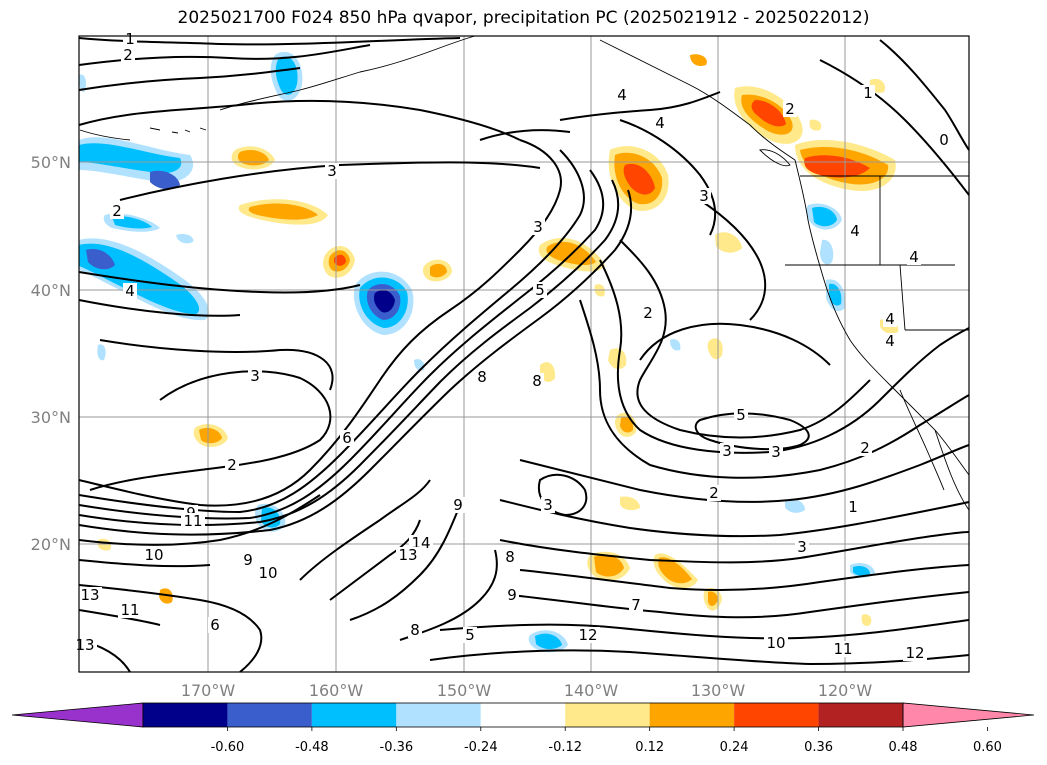  What do you see at coordinates (130, 39) in the screenshot?
I see `contour-label: 1` at bounding box center [130, 39].